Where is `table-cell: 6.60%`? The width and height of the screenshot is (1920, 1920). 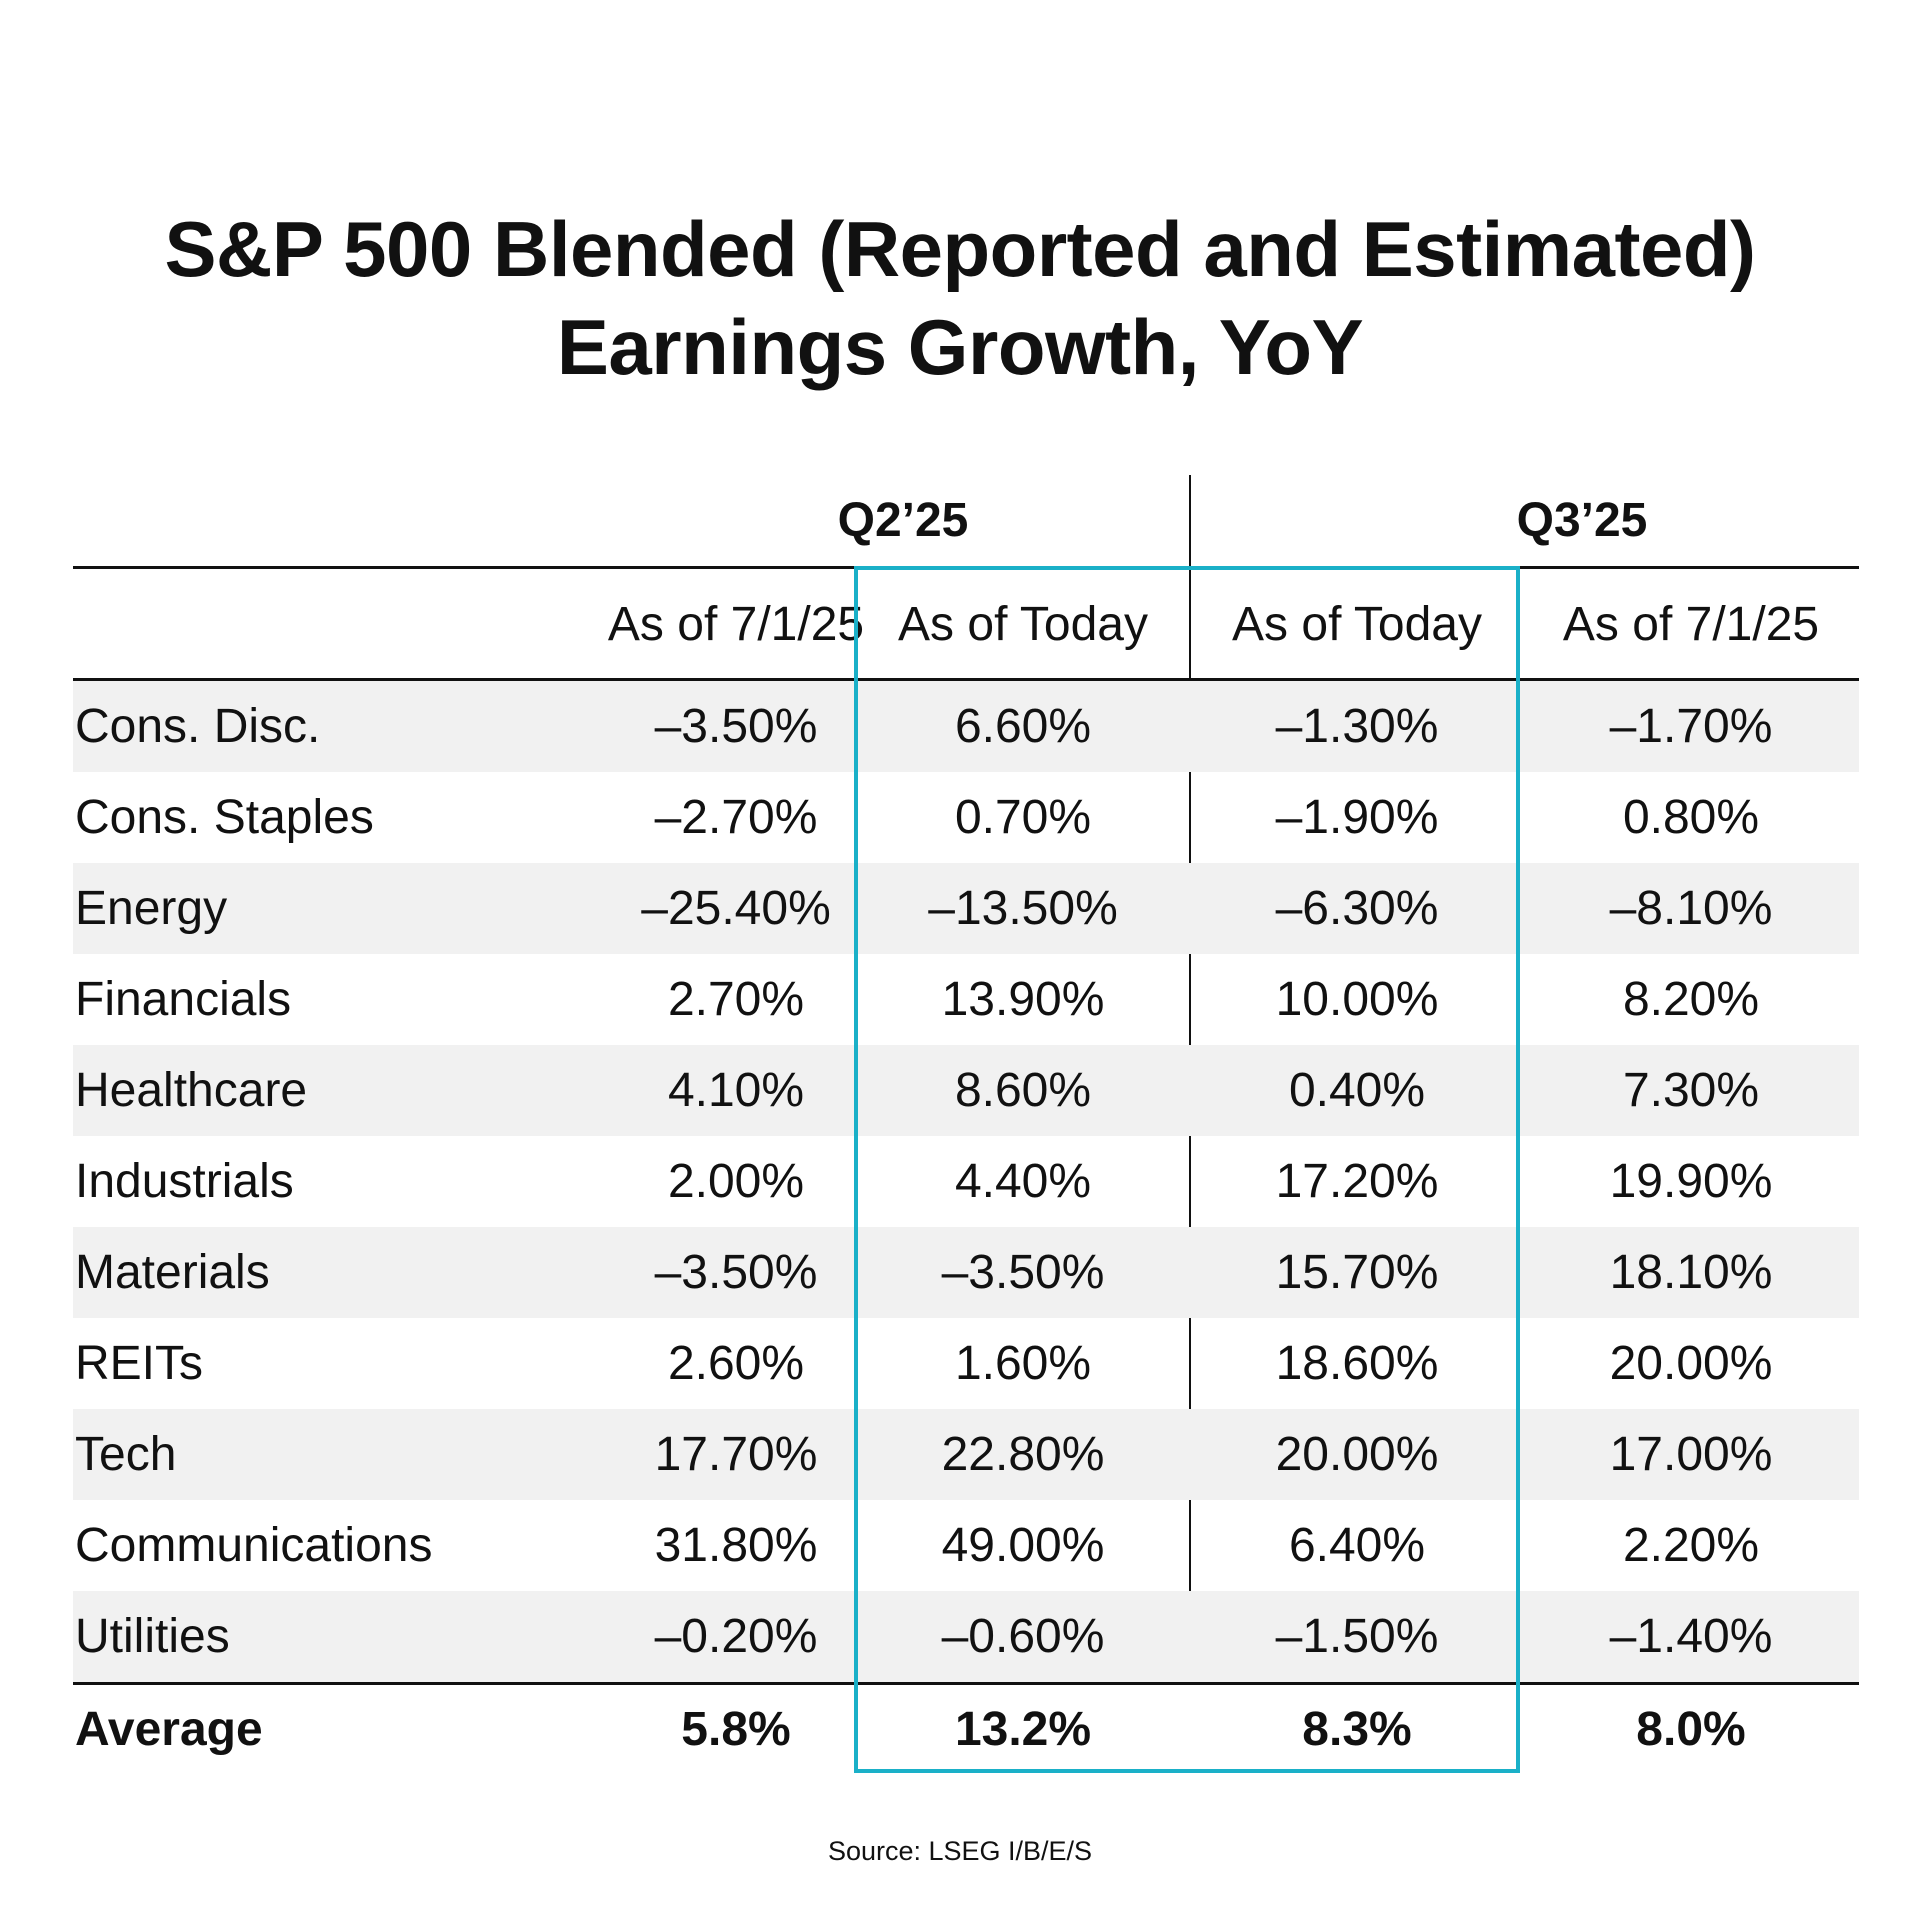 table-cell: 6.60% is located at coordinates (1023, 726).